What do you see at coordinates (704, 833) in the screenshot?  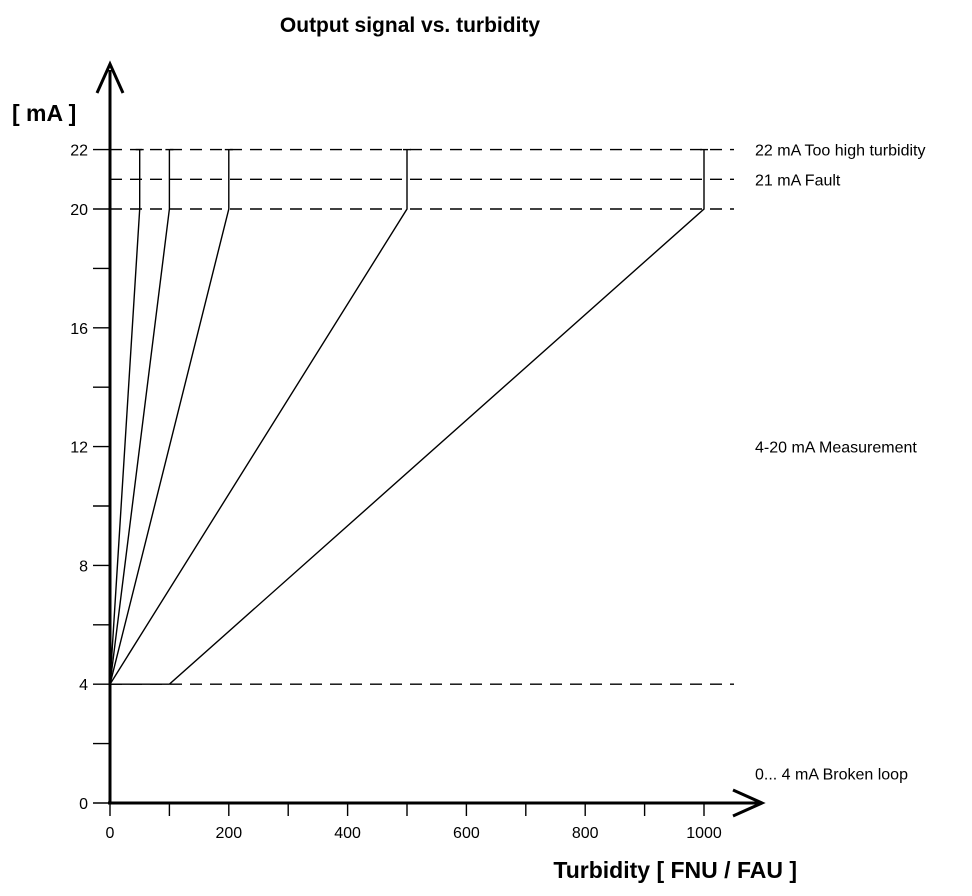 I see `x-tick-label: 1000` at bounding box center [704, 833].